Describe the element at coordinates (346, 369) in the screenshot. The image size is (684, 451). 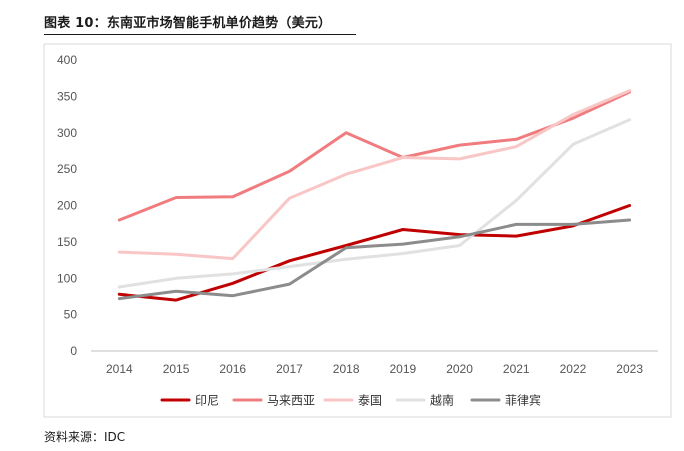
I see `x-tick-label: 2018` at that location.